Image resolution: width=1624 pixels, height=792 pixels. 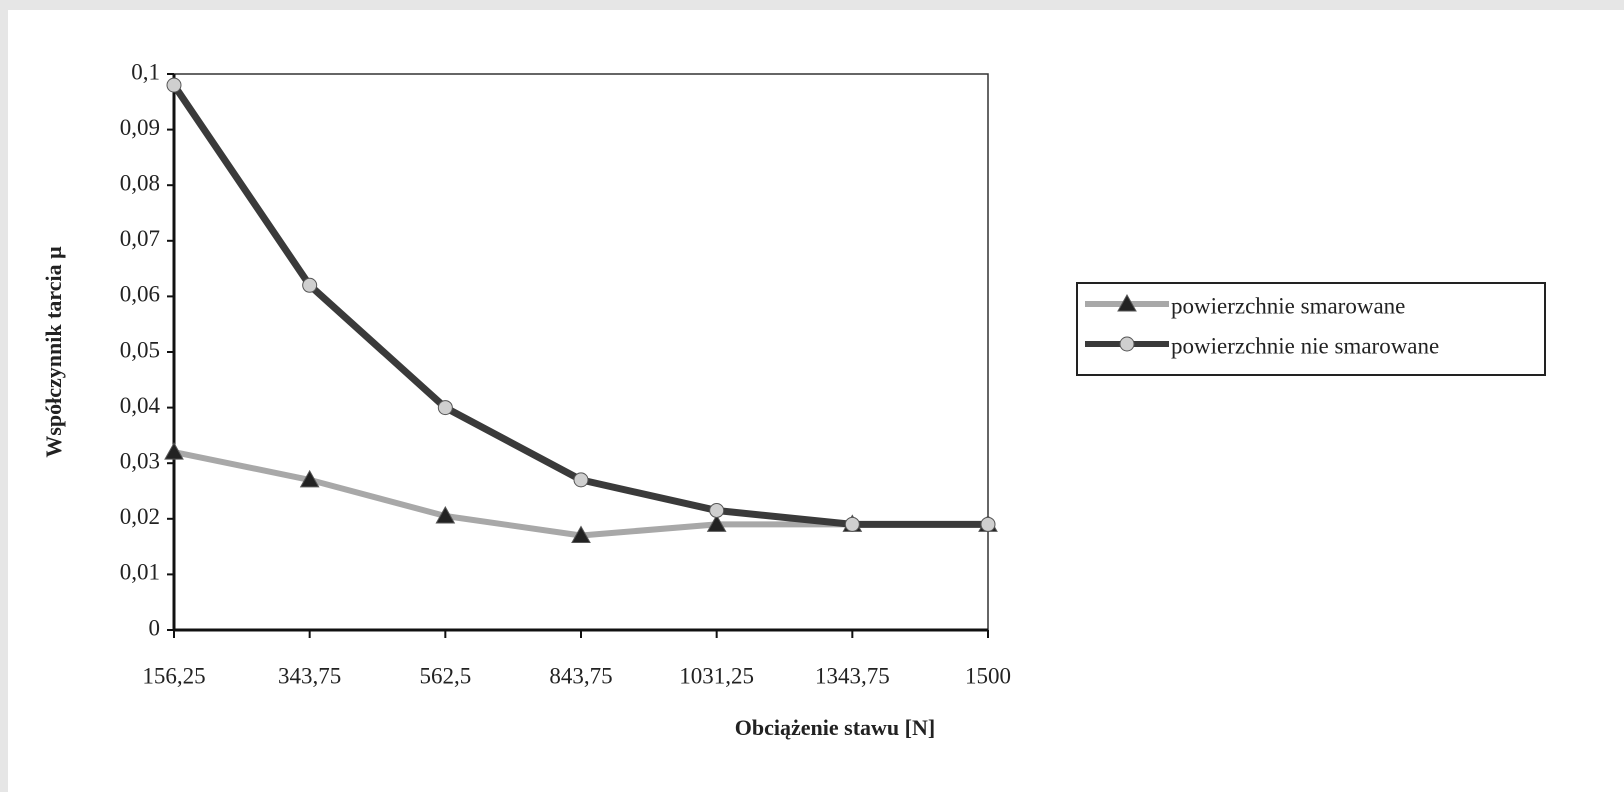 What do you see at coordinates (835, 727) in the screenshot?
I see `x-axis-title: Obciążenie stawu [N]` at bounding box center [835, 727].